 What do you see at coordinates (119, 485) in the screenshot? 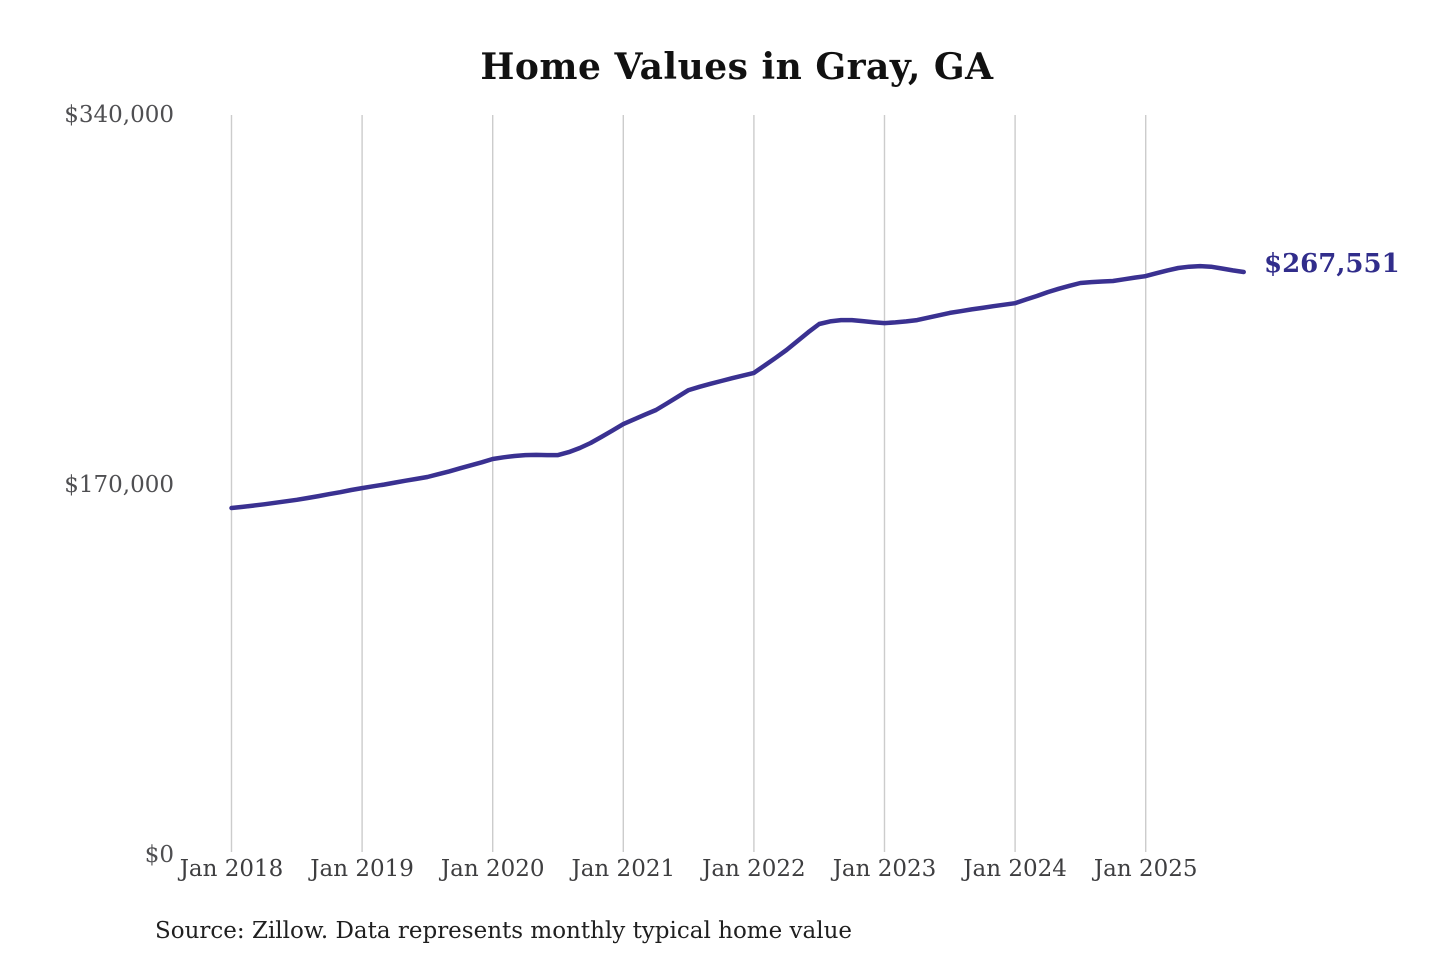
I see `y-axis-tick-label: $170,000` at bounding box center [119, 485].